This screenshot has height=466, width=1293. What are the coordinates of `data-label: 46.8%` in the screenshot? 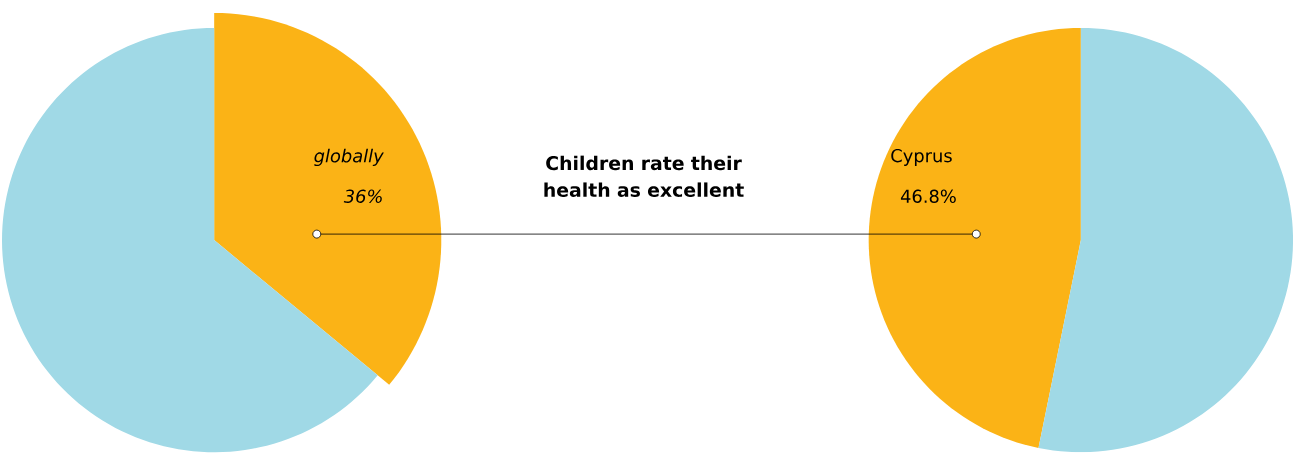 It's located at (928, 196).